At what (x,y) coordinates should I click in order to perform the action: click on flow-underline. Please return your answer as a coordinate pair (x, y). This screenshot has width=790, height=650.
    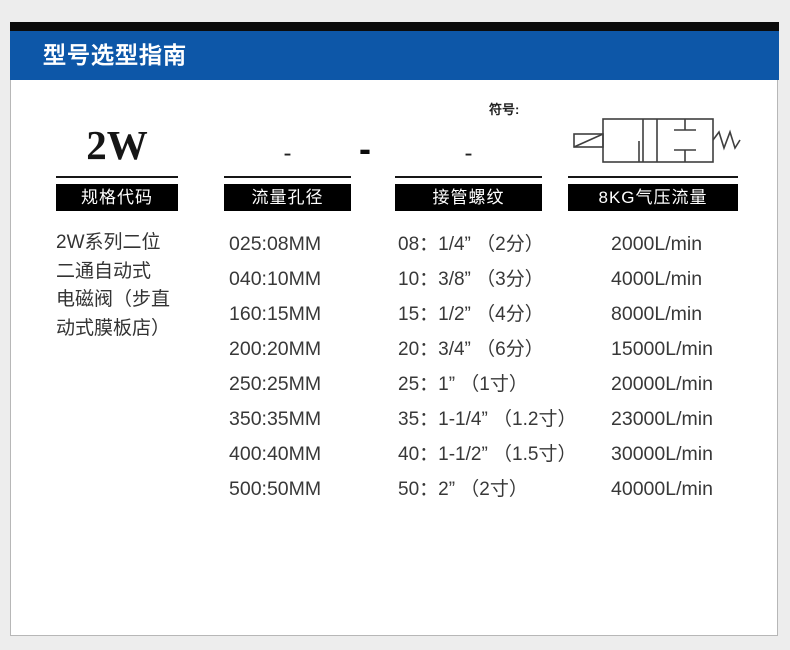
    Looking at the image, I should click on (653, 177).